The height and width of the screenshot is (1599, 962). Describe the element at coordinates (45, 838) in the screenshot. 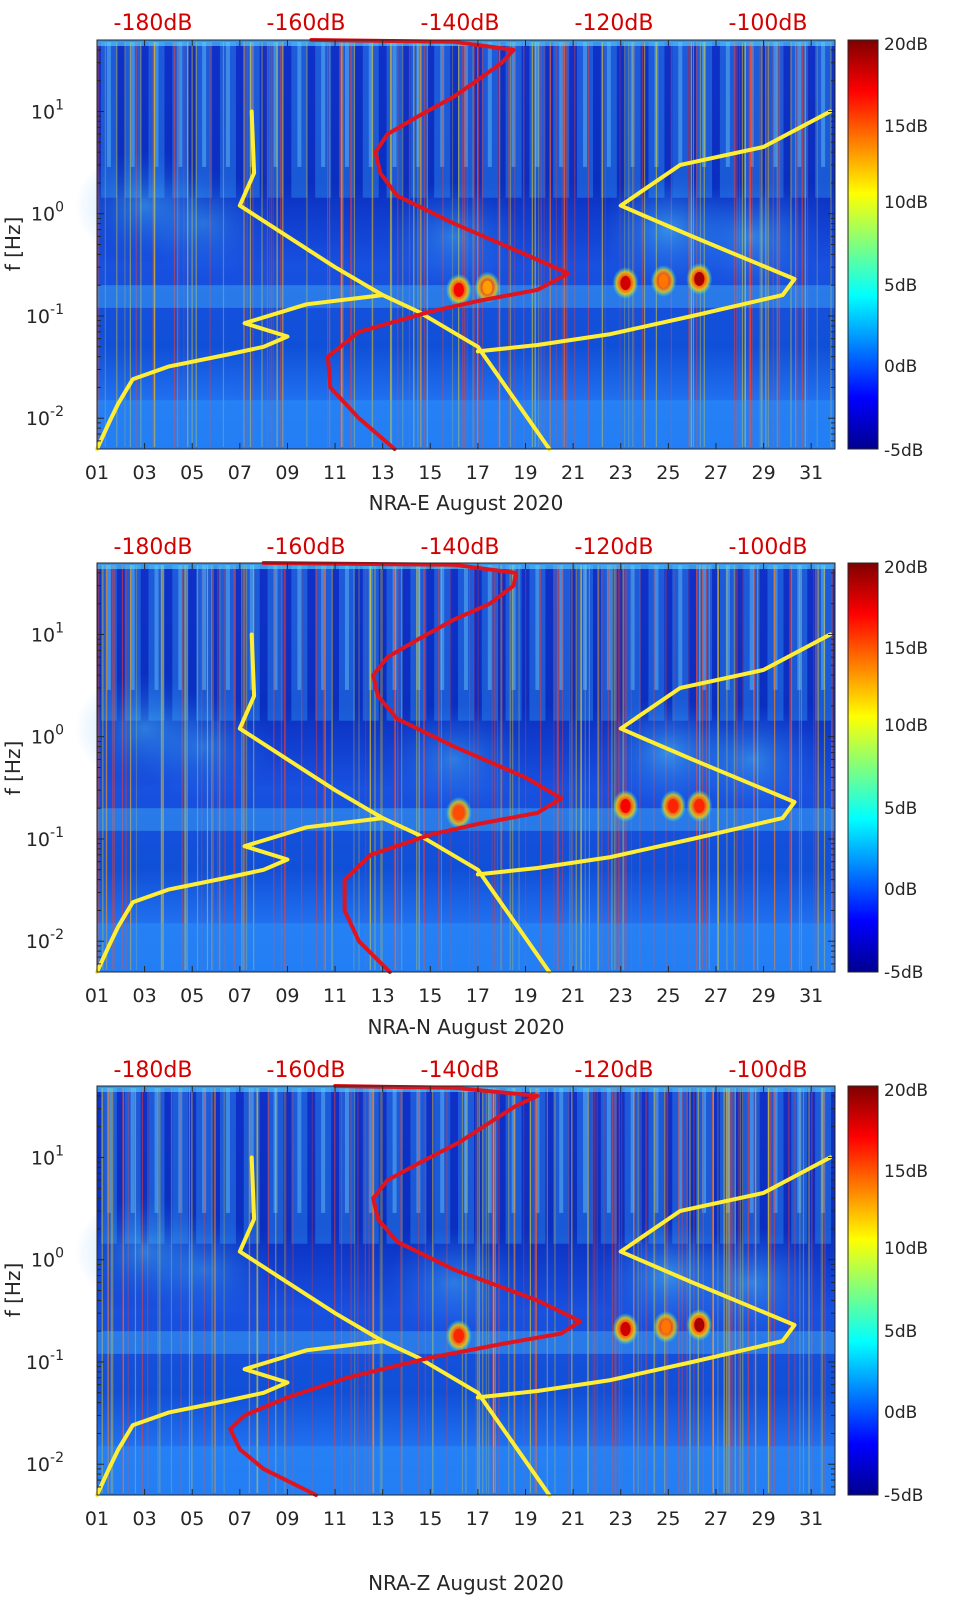

I see `y-tick-label: 10⁻¹` at that location.